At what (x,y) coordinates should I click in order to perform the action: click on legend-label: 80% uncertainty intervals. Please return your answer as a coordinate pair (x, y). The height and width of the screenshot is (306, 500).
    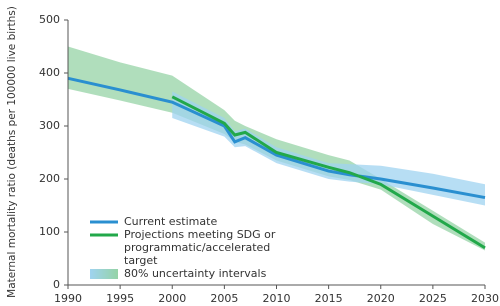
    Looking at the image, I should click on (195, 273).